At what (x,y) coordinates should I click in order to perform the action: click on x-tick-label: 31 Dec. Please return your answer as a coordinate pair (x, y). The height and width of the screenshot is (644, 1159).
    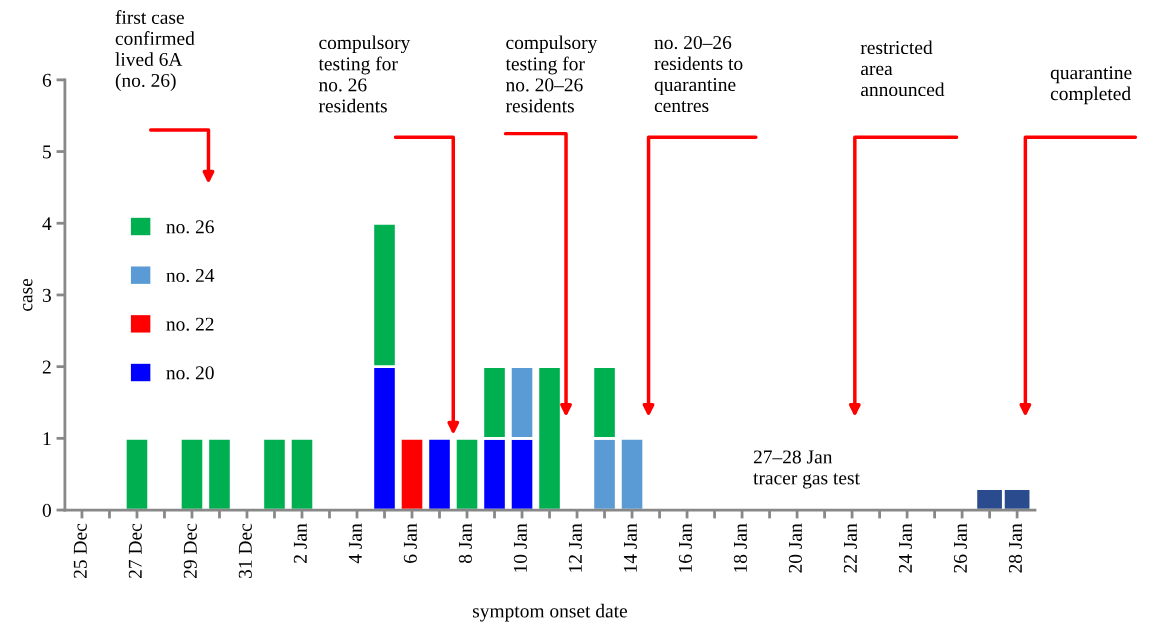
    Looking at the image, I should click on (245, 550).